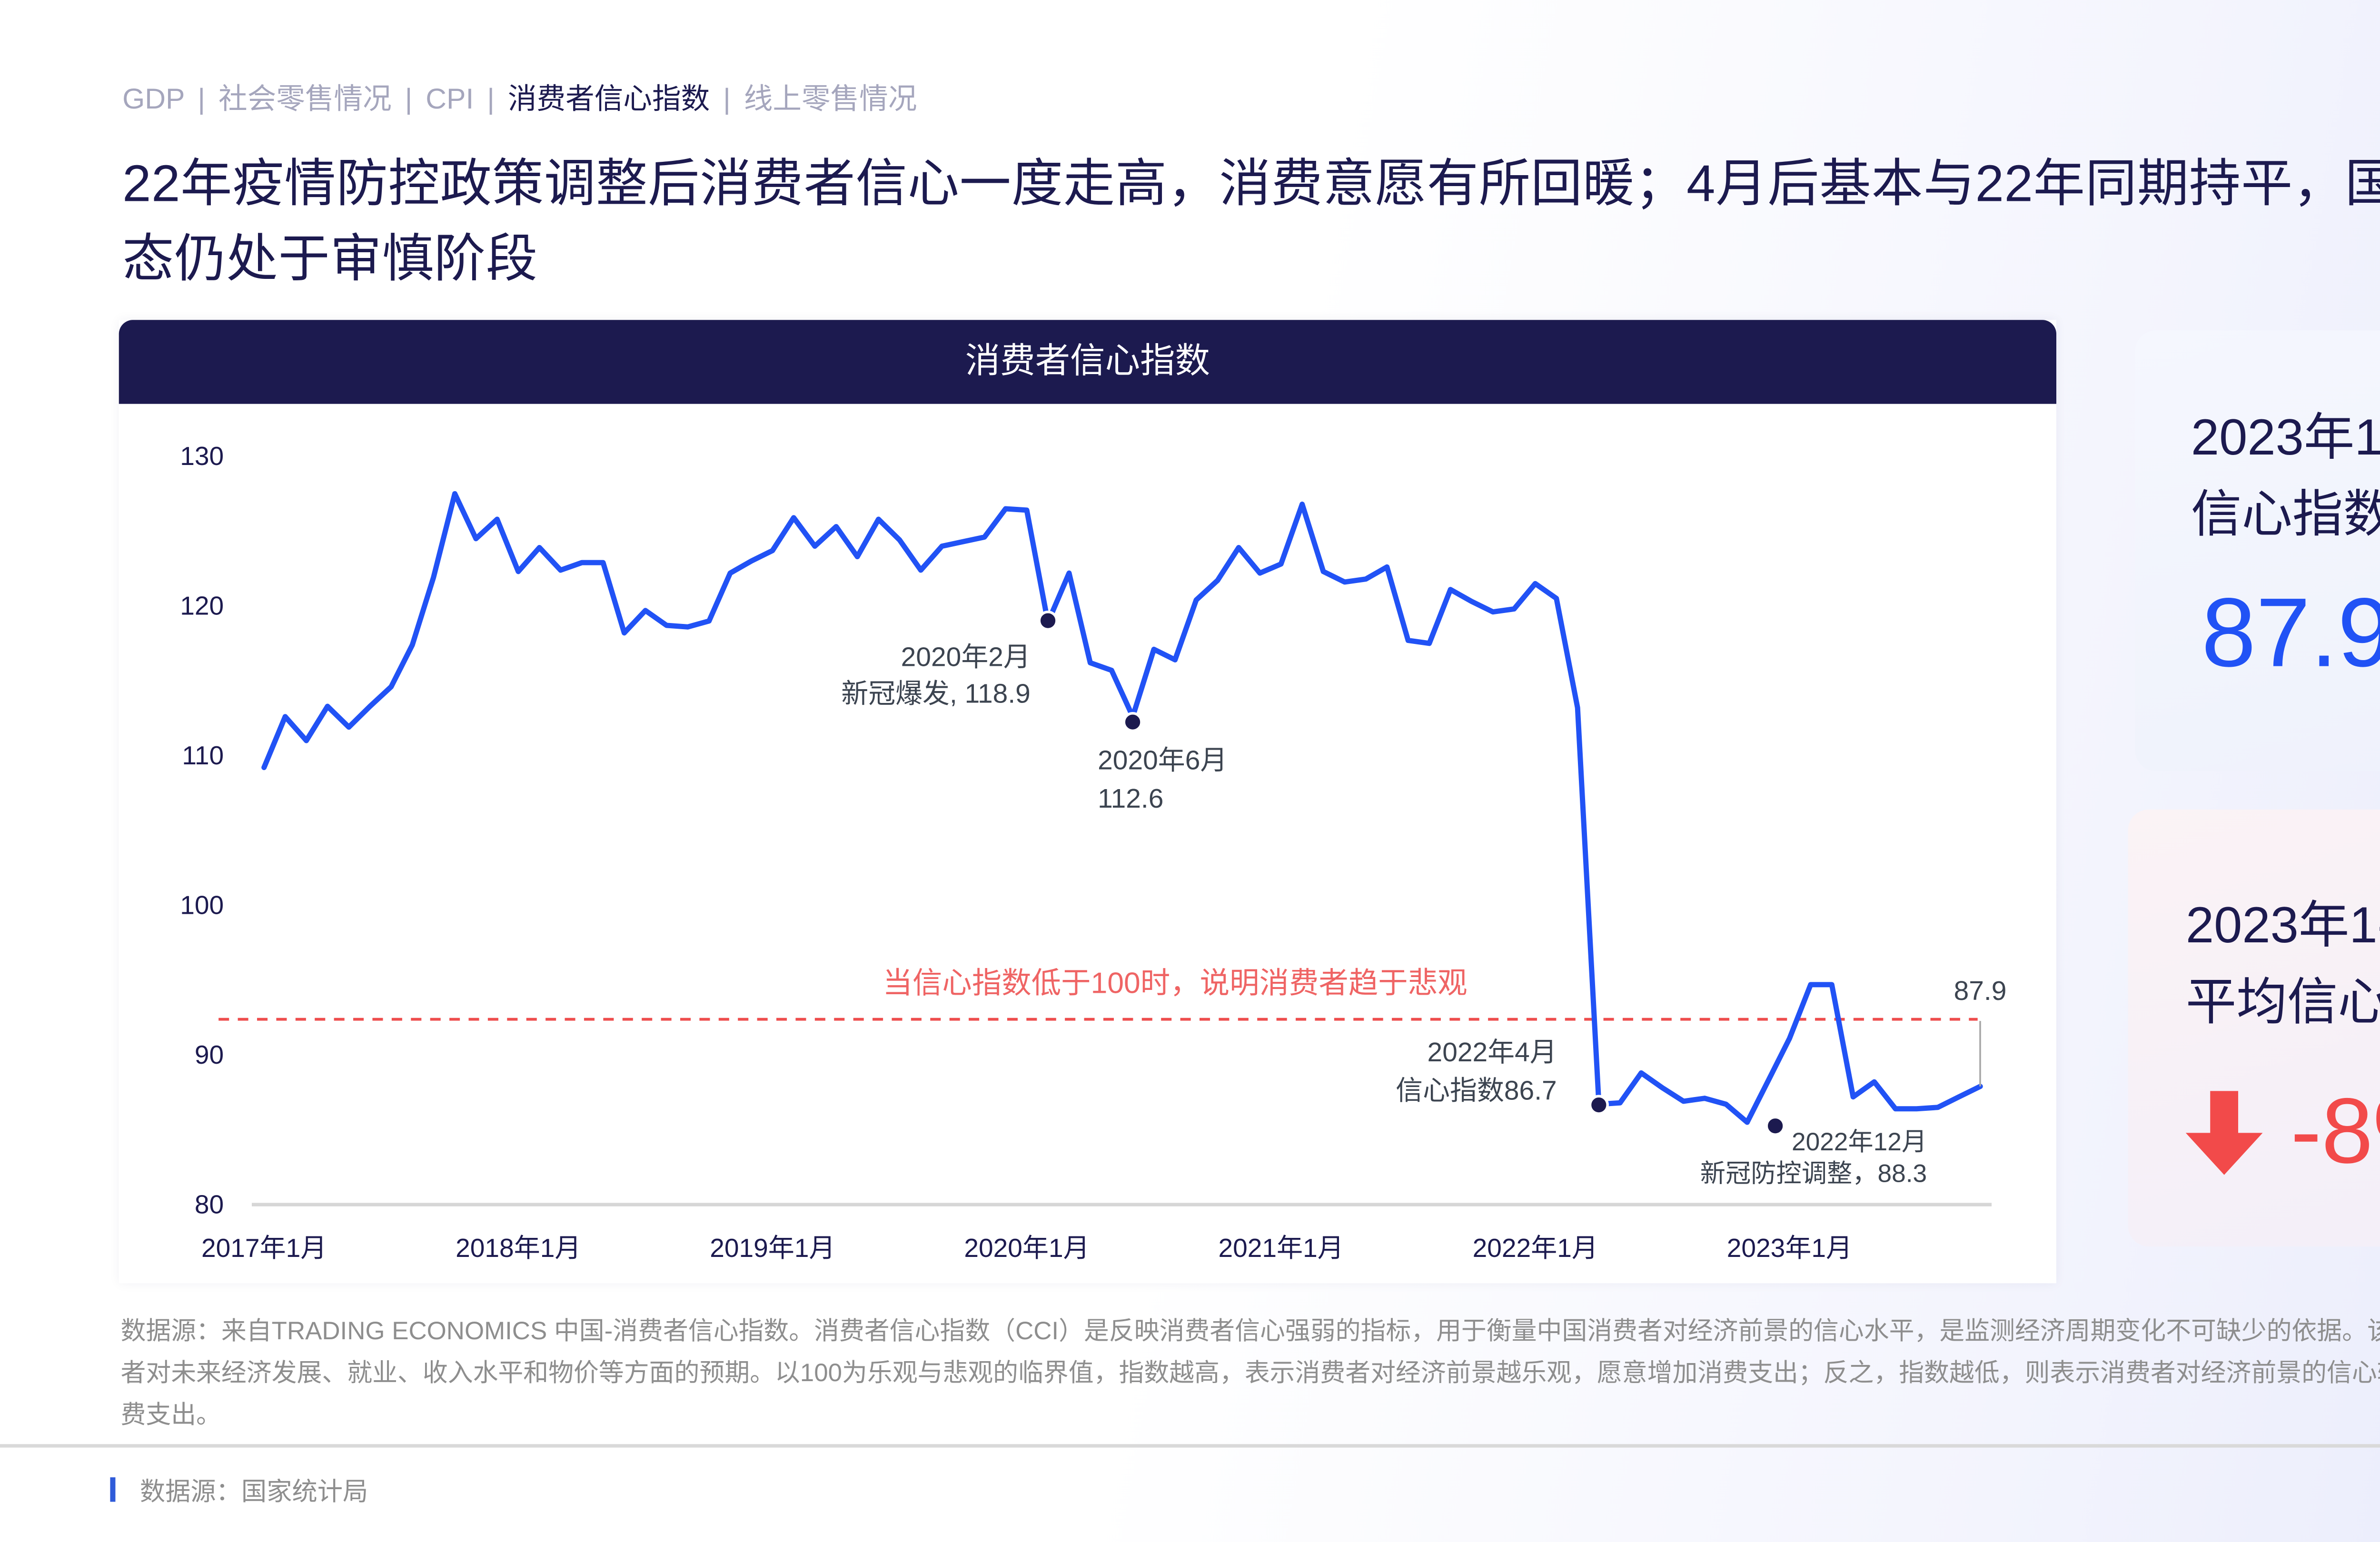 The image size is (2380, 1542). Describe the element at coordinates (1492, 1052) in the screenshot. I see `annotation-label: 2022年4月` at that location.